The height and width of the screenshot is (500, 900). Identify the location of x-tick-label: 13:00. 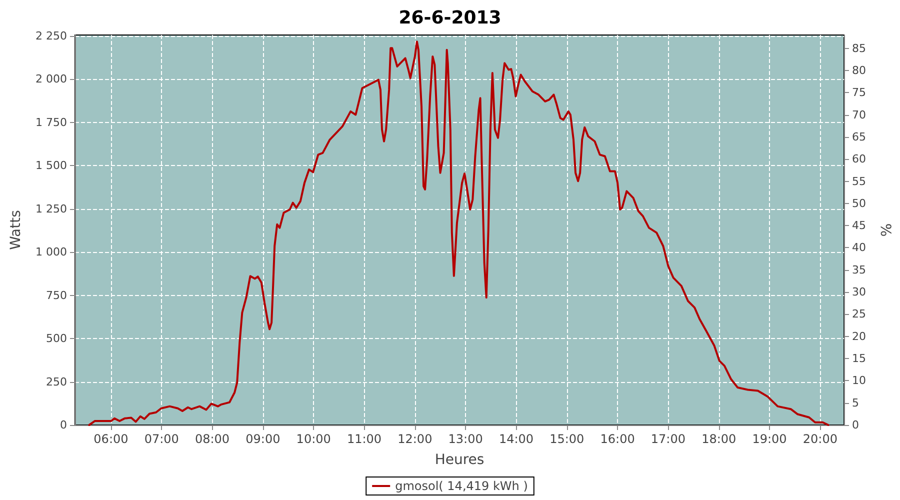
(465, 439).